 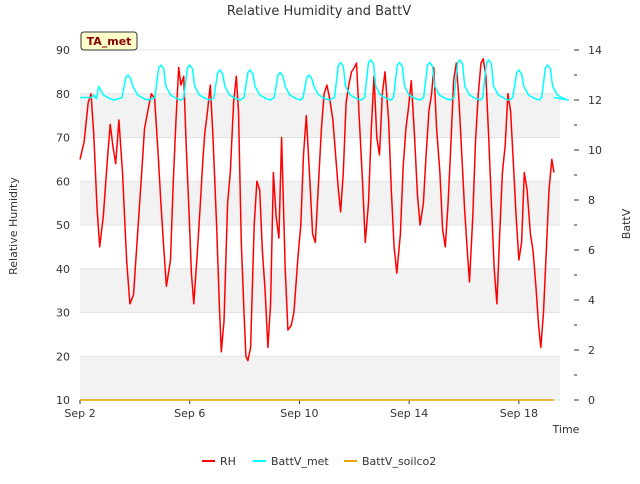 I want to click on y-left-tick-label: 20, so click(x=63, y=356).